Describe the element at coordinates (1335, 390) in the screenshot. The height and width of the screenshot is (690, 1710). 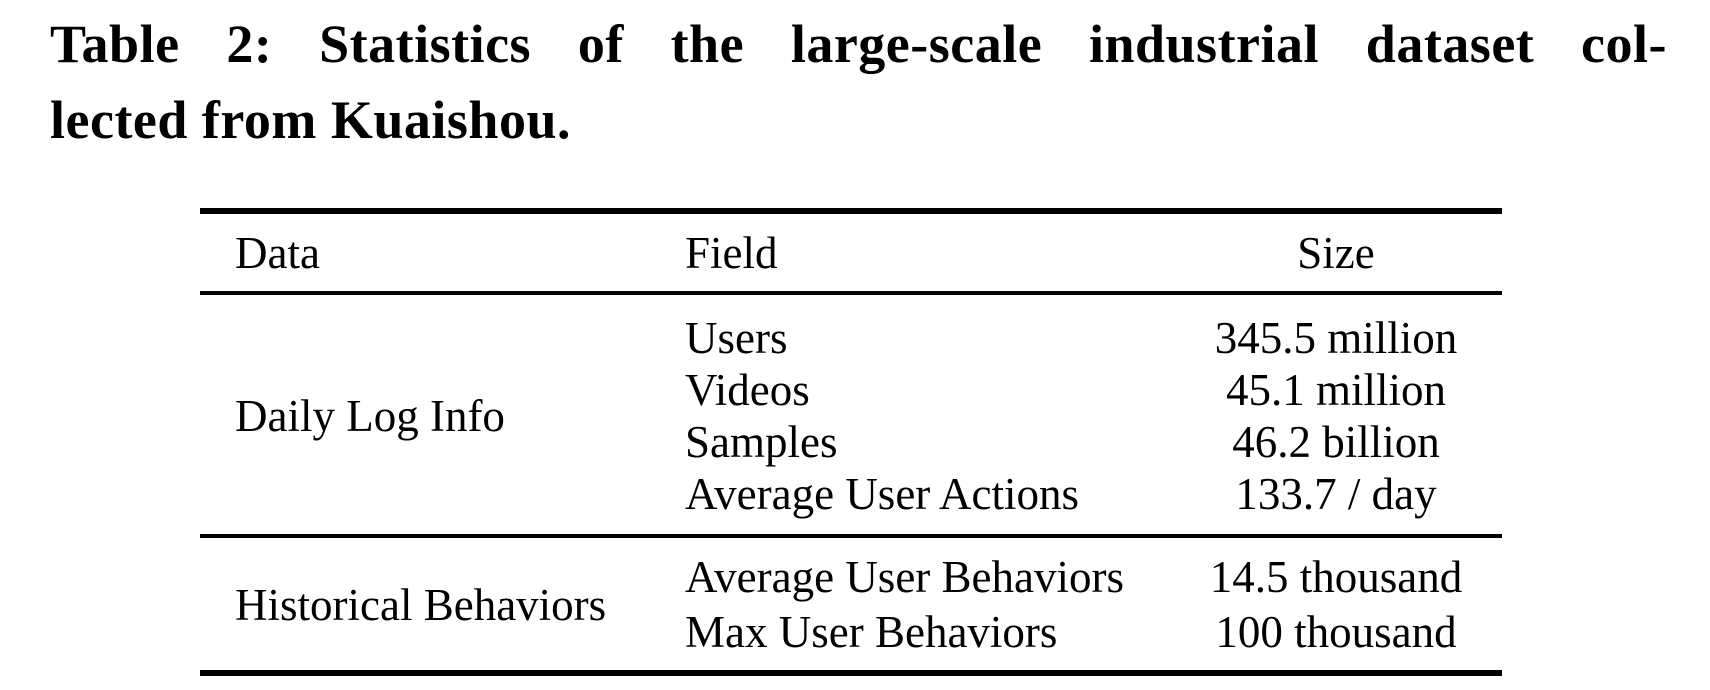
I see `size-value: 45.1 million` at that location.